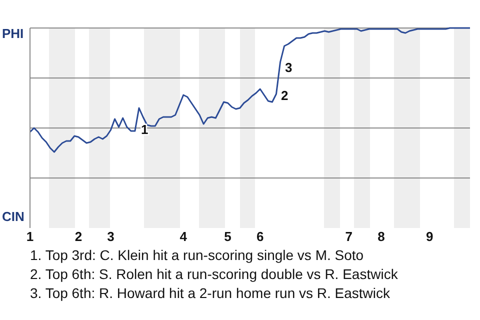 The width and height of the screenshot is (480, 320). What do you see at coordinates (110, 236) in the screenshot?
I see `x-tick-label: 3` at bounding box center [110, 236].